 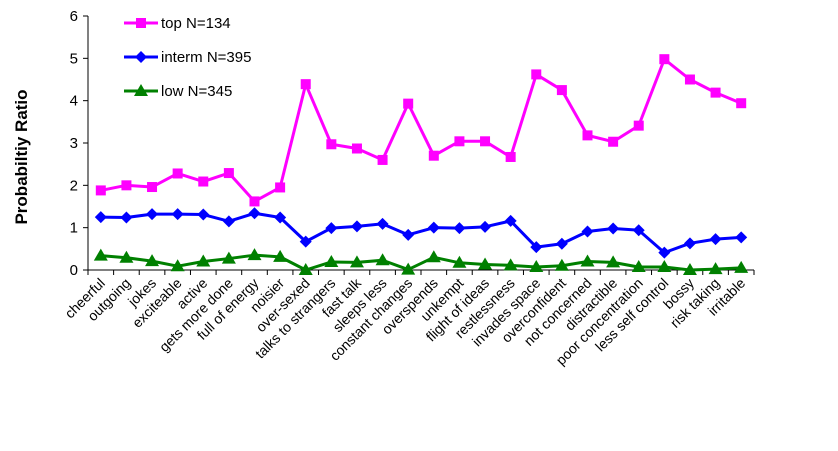 What do you see at coordinates (74, 185) in the screenshot?
I see `y-tick-label: 2` at bounding box center [74, 185].